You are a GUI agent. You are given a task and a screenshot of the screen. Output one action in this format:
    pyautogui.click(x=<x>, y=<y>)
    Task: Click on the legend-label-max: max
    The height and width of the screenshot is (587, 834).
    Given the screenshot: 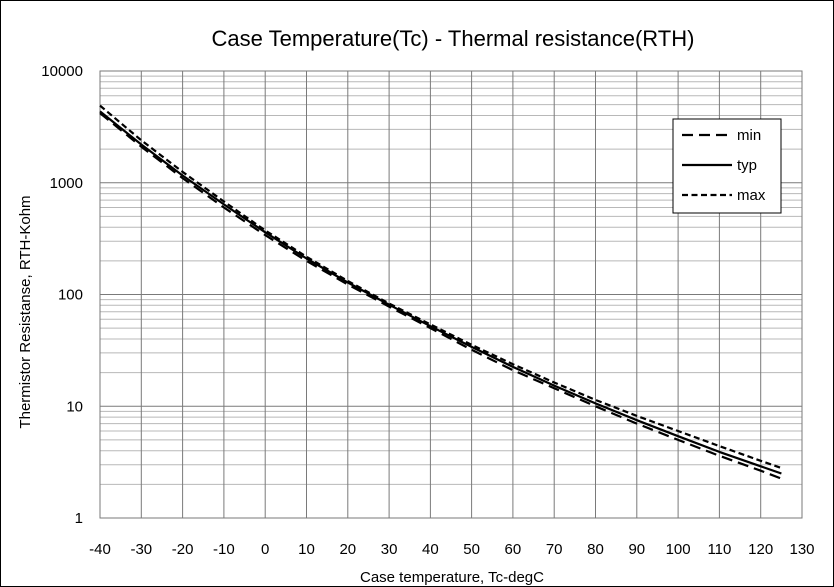 What is the action you would take?
    pyautogui.click(x=751, y=195)
    